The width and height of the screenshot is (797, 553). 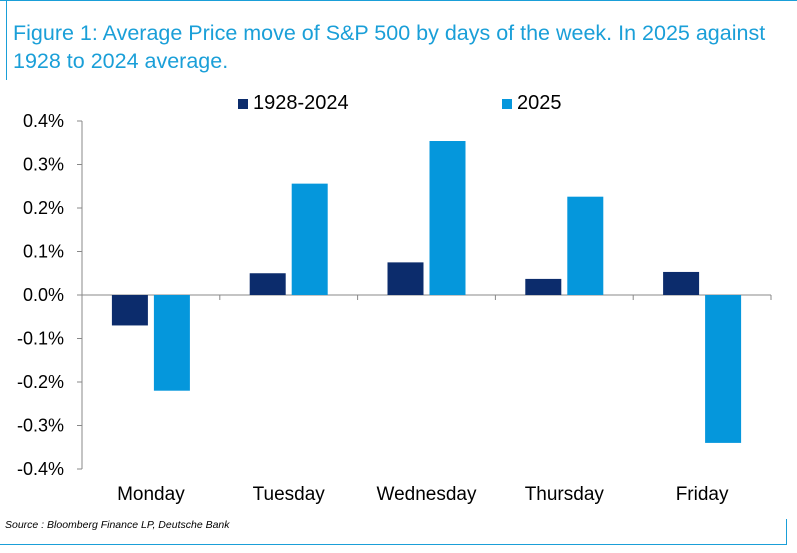 What do you see at coordinates (129, 310) in the screenshot?
I see `bar-1-monday` at bounding box center [129, 310].